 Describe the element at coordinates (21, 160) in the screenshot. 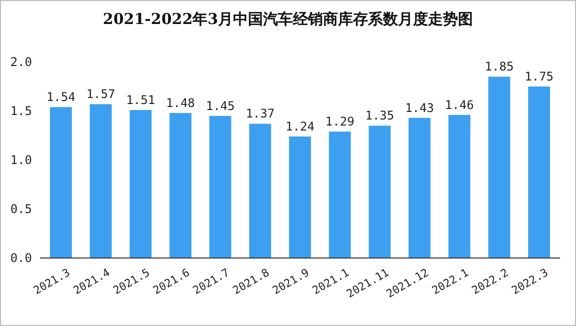

I see `y-tick-label: 1.0` at that location.